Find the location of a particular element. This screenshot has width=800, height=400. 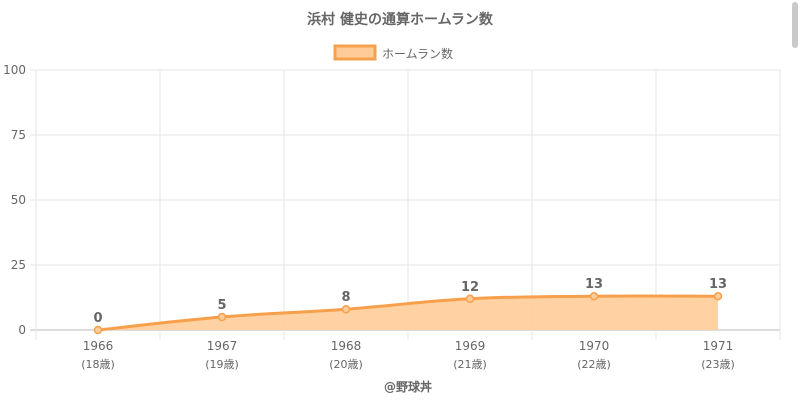

y-tick-label: 50 is located at coordinates (18, 200).